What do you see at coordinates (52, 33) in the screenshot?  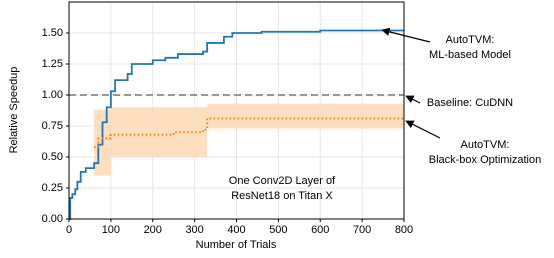 I see `y-tick-label: 1.50` at bounding box center [52, 33].